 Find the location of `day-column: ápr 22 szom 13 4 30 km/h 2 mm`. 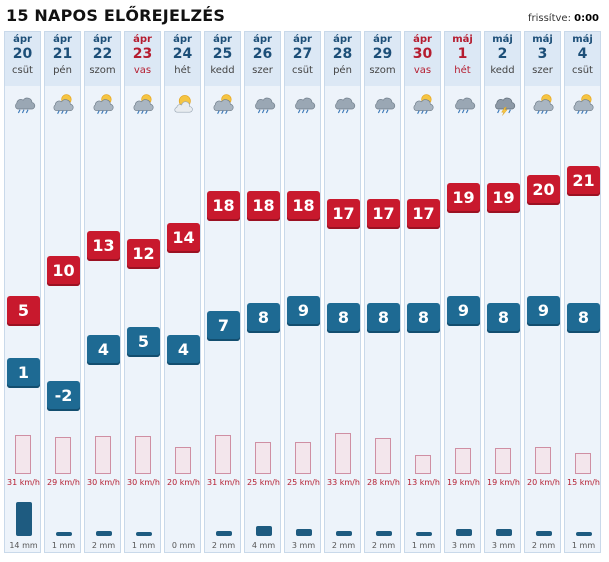

day-column: ápr 22 szom 13 4 30 km/h 2 mm is located at coordinates (102, 292).